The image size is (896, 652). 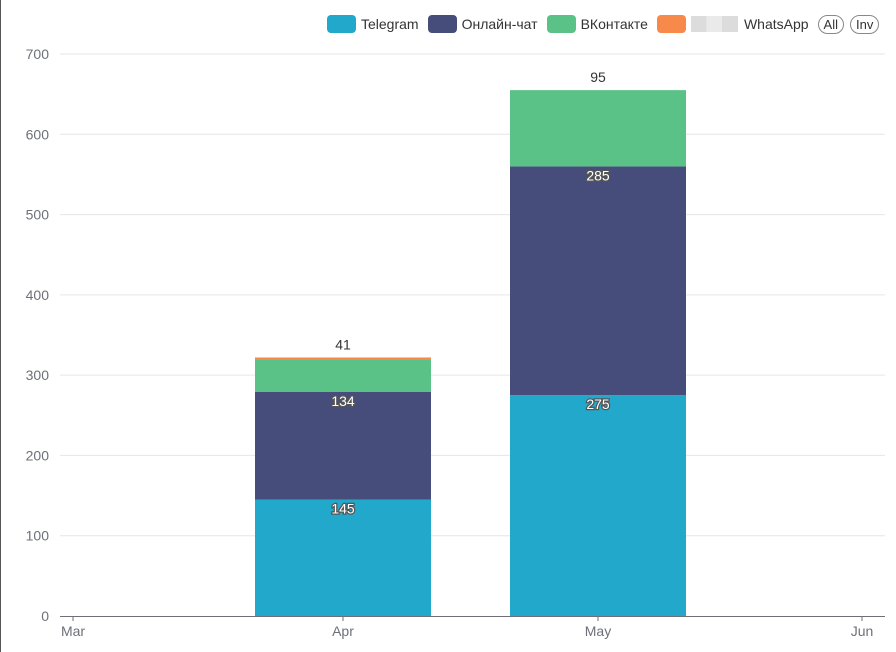 What do you see at coordinates (38, 215) in the screenshot?
I see `y-tick-label: 500` at bounding box center [38, 215].